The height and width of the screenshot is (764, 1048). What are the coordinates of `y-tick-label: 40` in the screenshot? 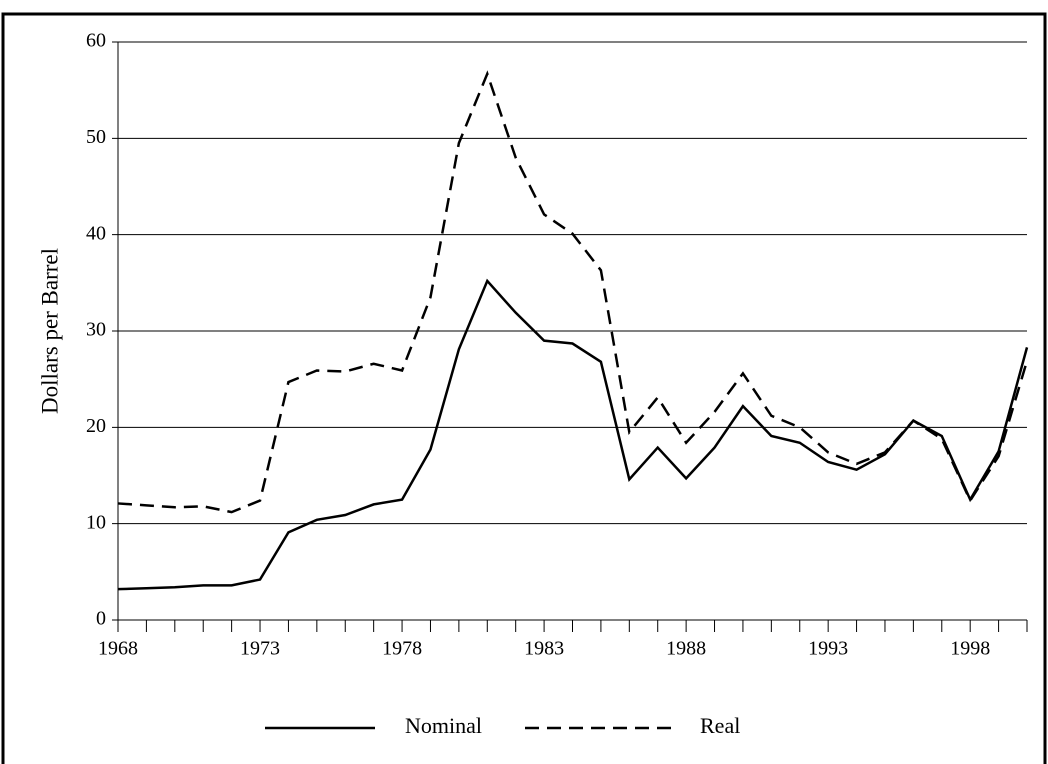 It's located at (96, 233).